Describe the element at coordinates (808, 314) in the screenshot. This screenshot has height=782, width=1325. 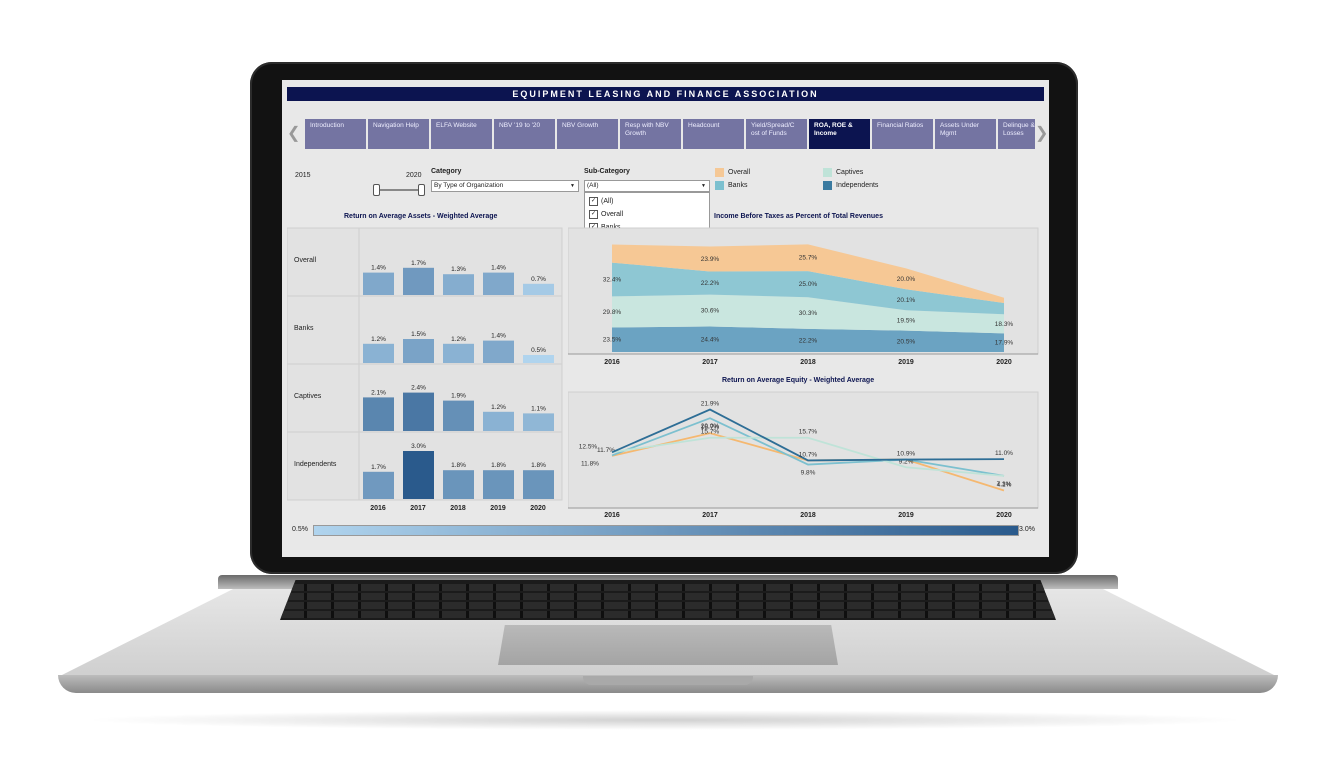
I see `income-area-captives` at that location.